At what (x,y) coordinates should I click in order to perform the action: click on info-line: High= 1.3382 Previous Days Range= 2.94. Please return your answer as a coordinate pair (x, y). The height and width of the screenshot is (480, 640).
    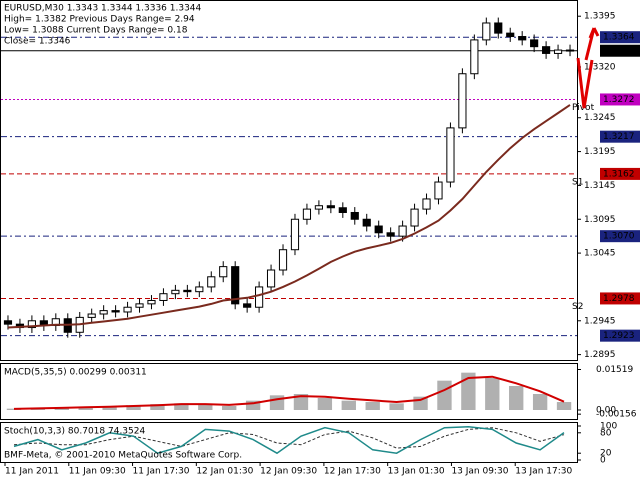
    Looking at the image, I should click on (99, 20).